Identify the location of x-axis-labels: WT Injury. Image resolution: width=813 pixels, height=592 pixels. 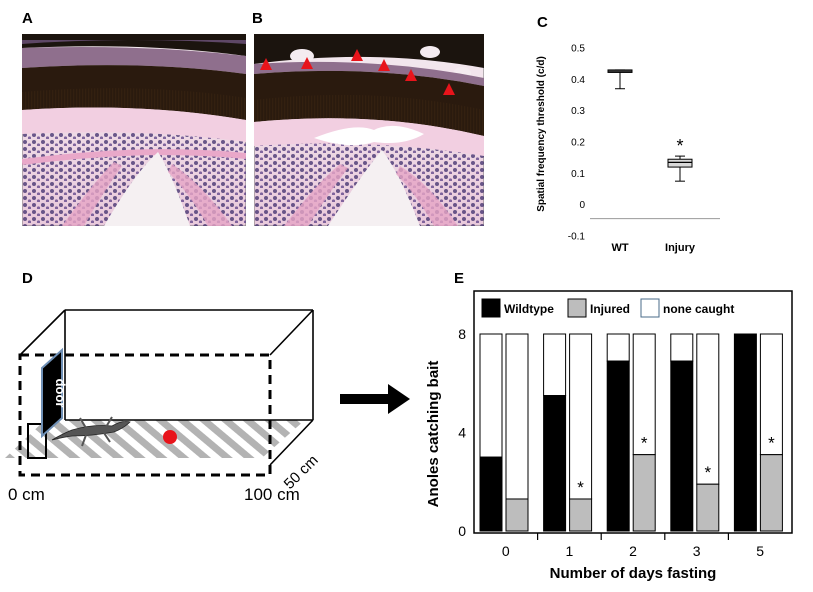
(653, 248).